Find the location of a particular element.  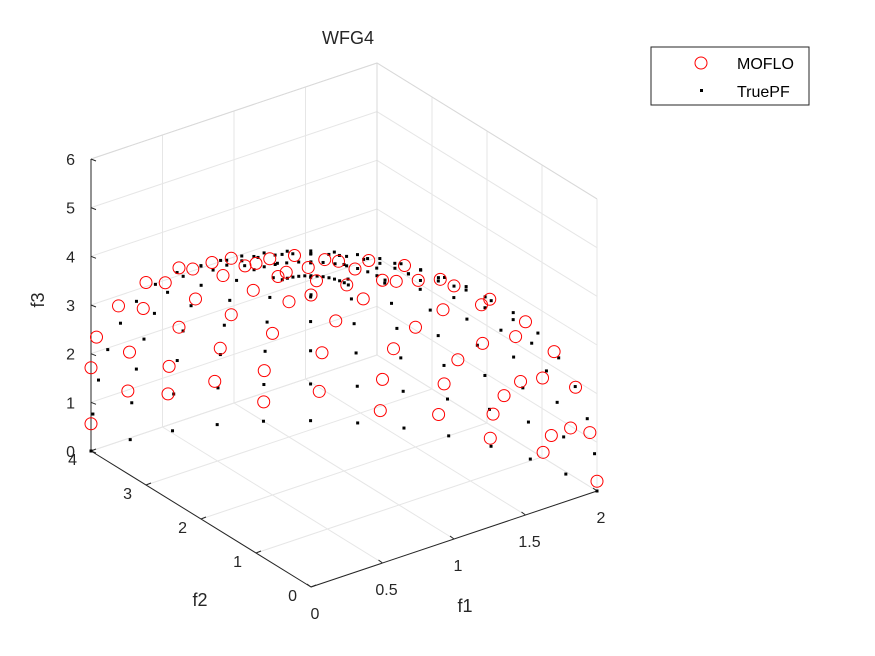

z-tick-label: 6 is located at coordinates (70, 160).